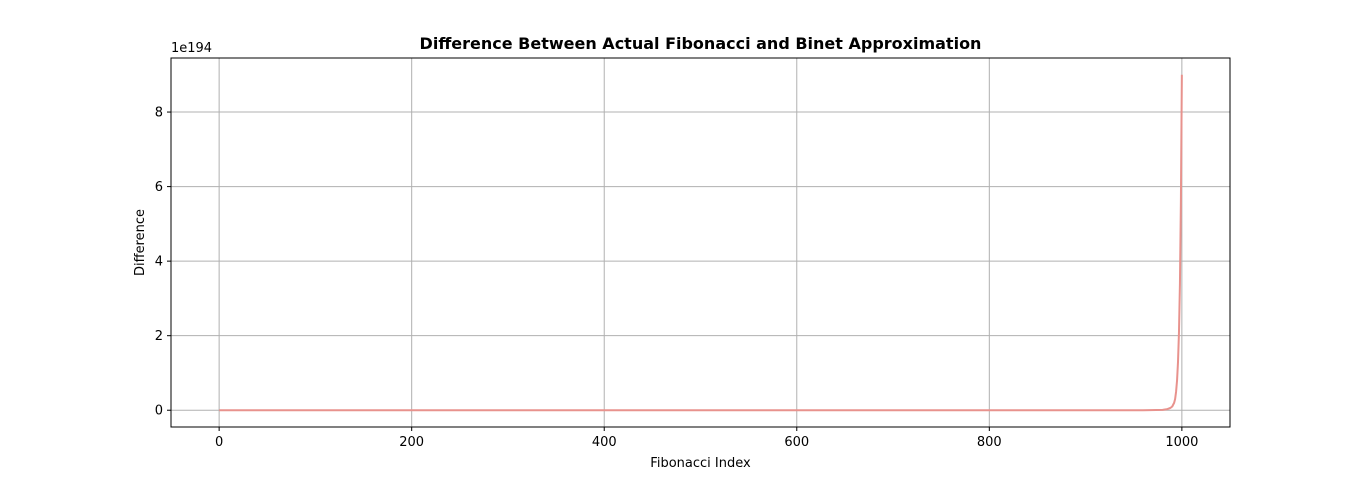 This screenshot has width=1367, height=480. What do you see at coordinates (411, 442) in the screenshot?
I see `x-tick-label: 200` at bounding box center [411, 442].